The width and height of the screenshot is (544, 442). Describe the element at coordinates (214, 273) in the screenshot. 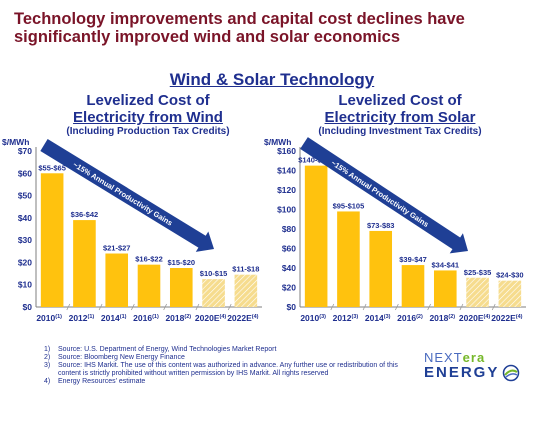

I see `data-label: $10-$15` at that location.